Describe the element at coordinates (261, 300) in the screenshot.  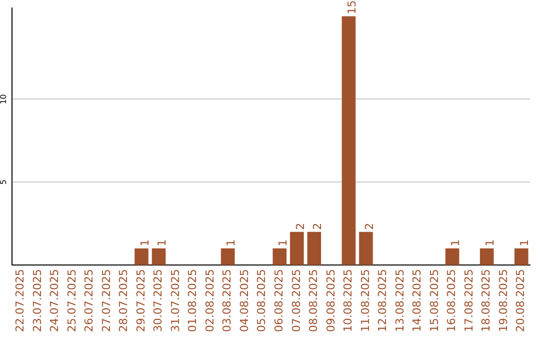
I see `x-tick-label: 05.08.2025` at that location.